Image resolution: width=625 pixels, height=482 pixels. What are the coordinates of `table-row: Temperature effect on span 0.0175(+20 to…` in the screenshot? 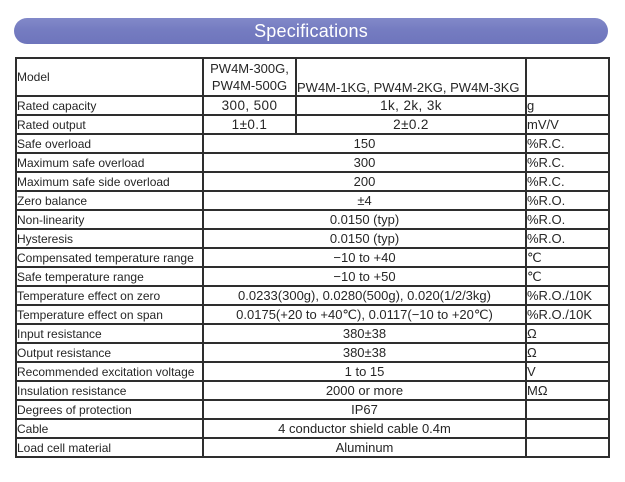 It's located at (312, 314).